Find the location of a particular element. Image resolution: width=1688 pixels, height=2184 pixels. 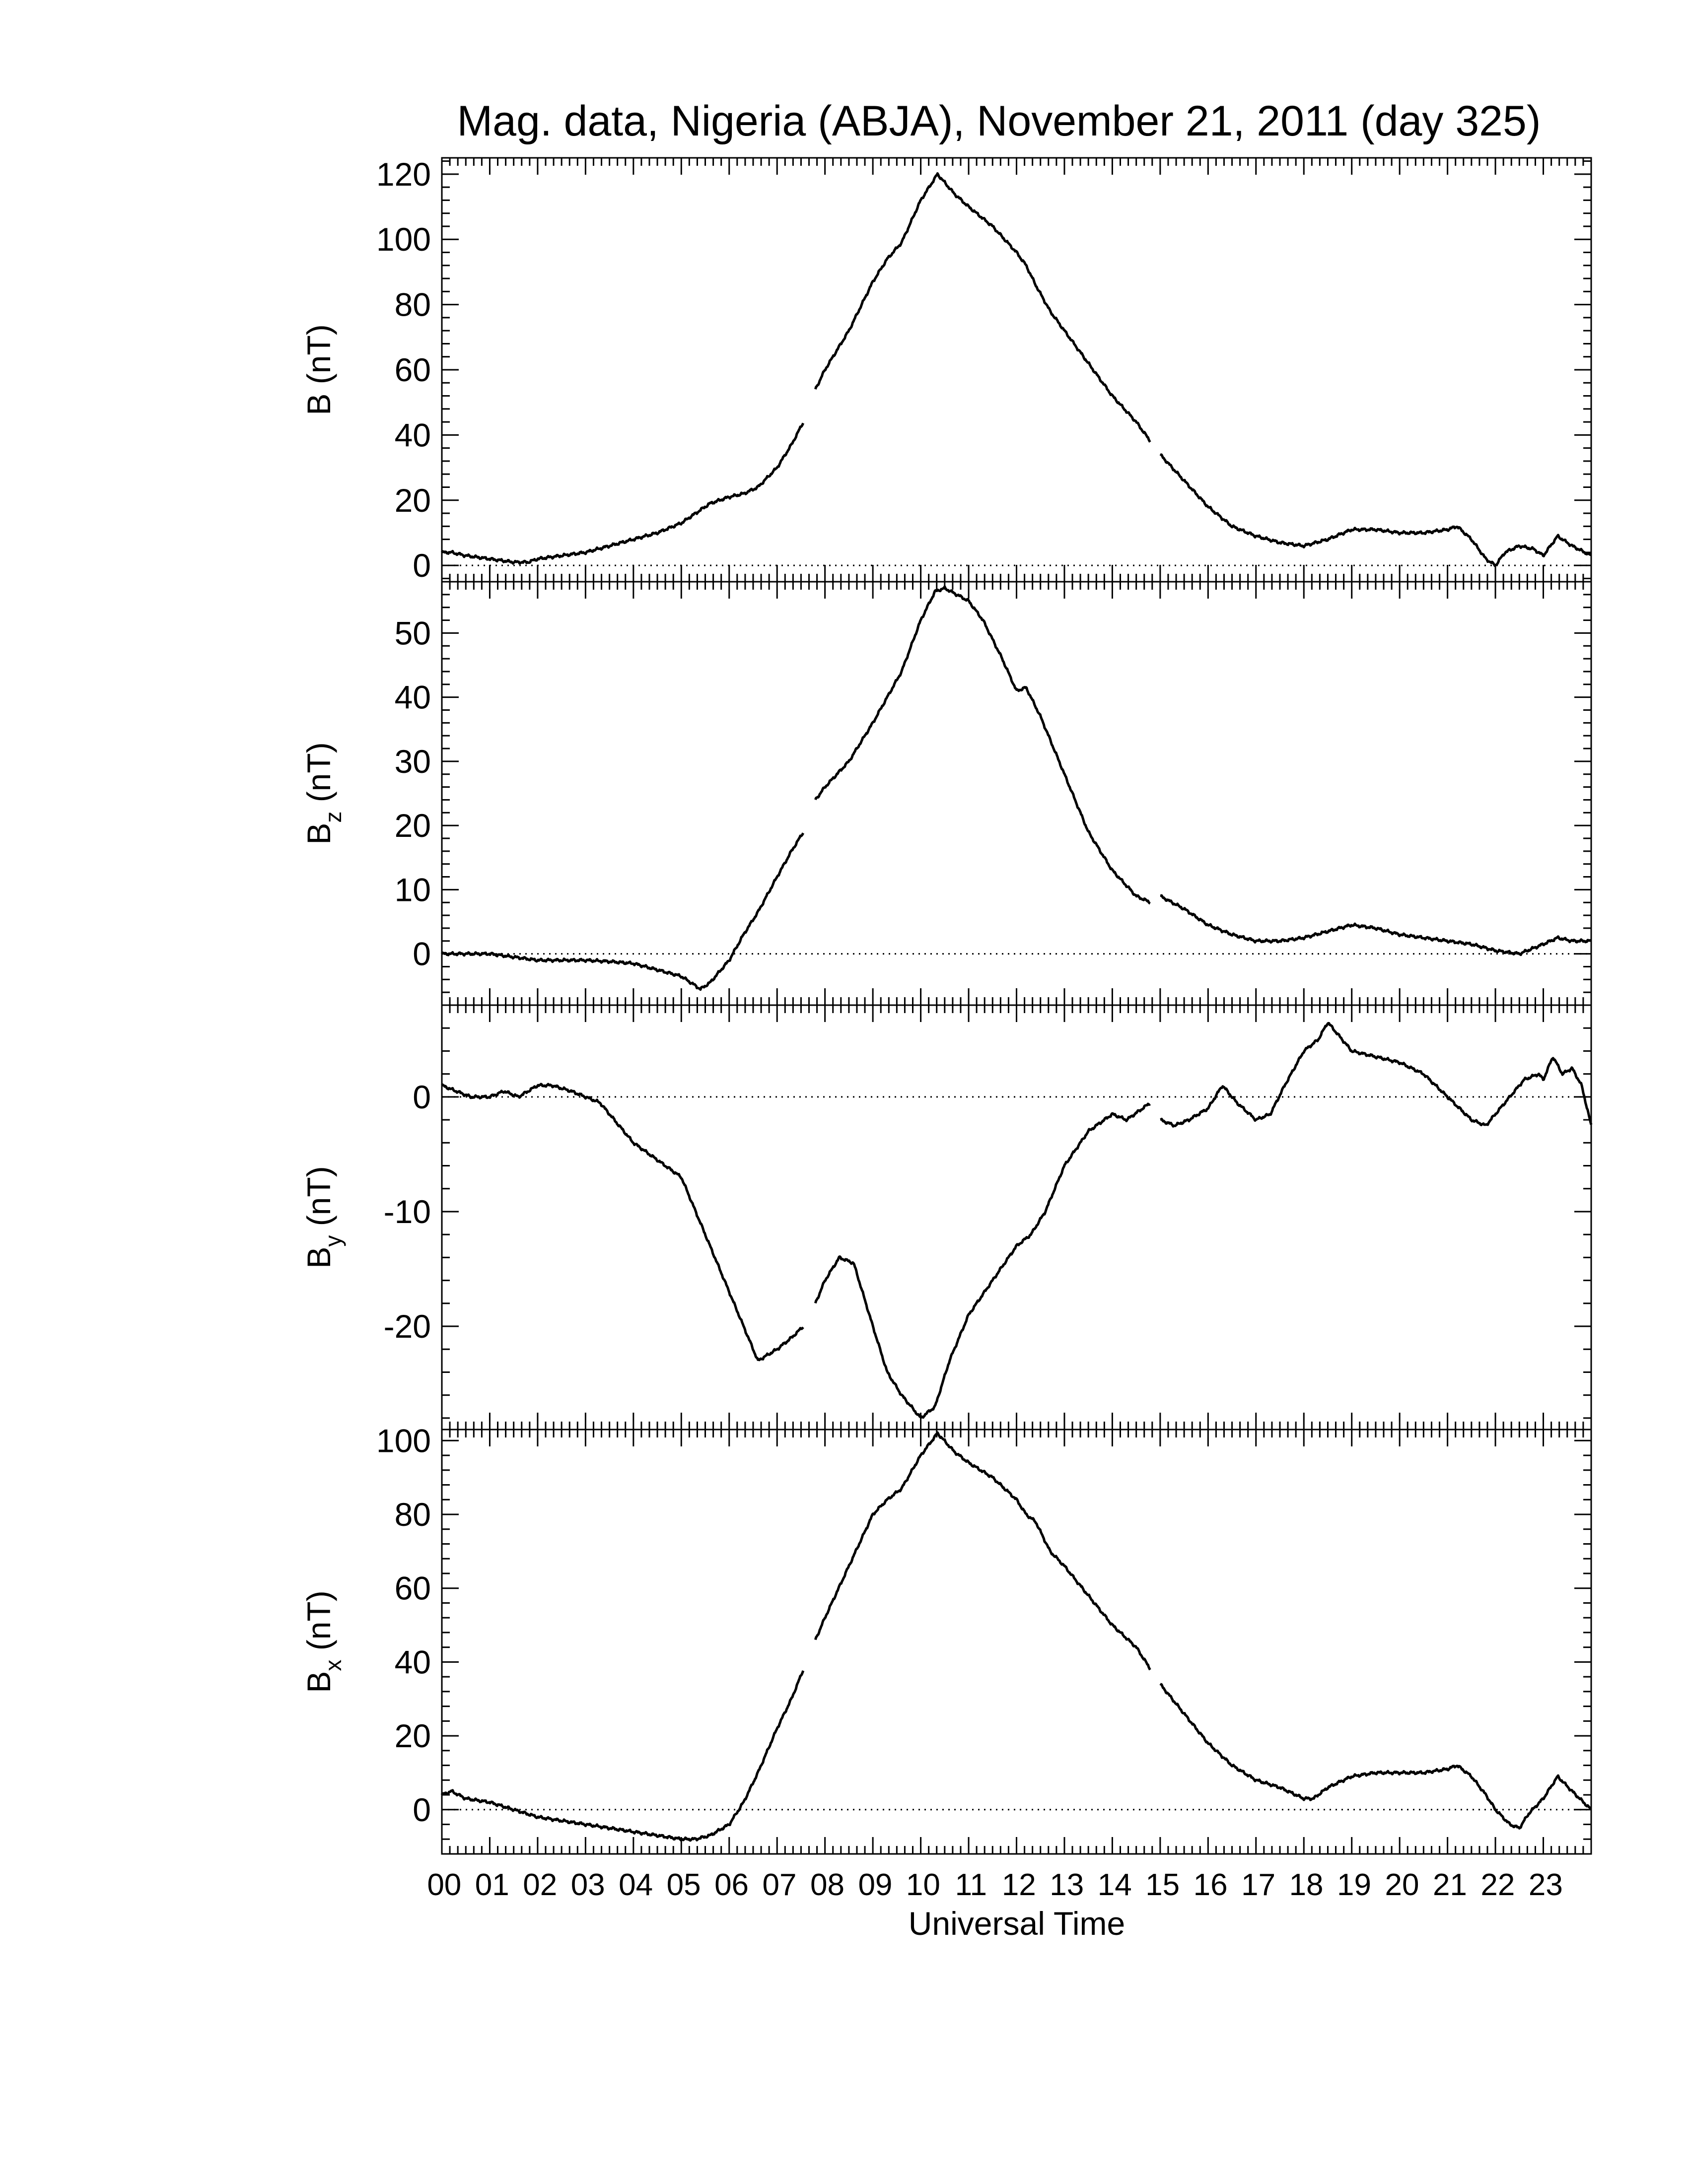

panel-Bz-y-axis-label: Bz (nT) is located at coordinates (323, 793).